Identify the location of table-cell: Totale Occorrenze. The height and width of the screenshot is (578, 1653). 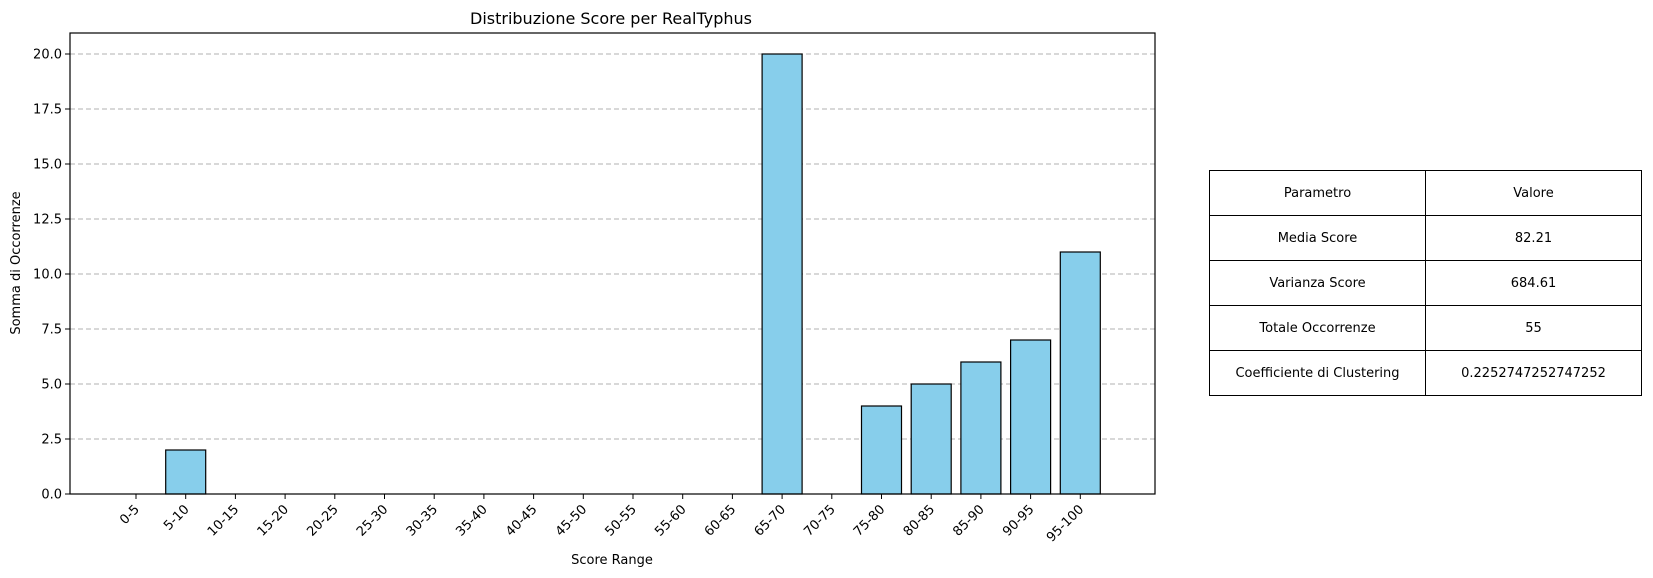
(1317, 328).